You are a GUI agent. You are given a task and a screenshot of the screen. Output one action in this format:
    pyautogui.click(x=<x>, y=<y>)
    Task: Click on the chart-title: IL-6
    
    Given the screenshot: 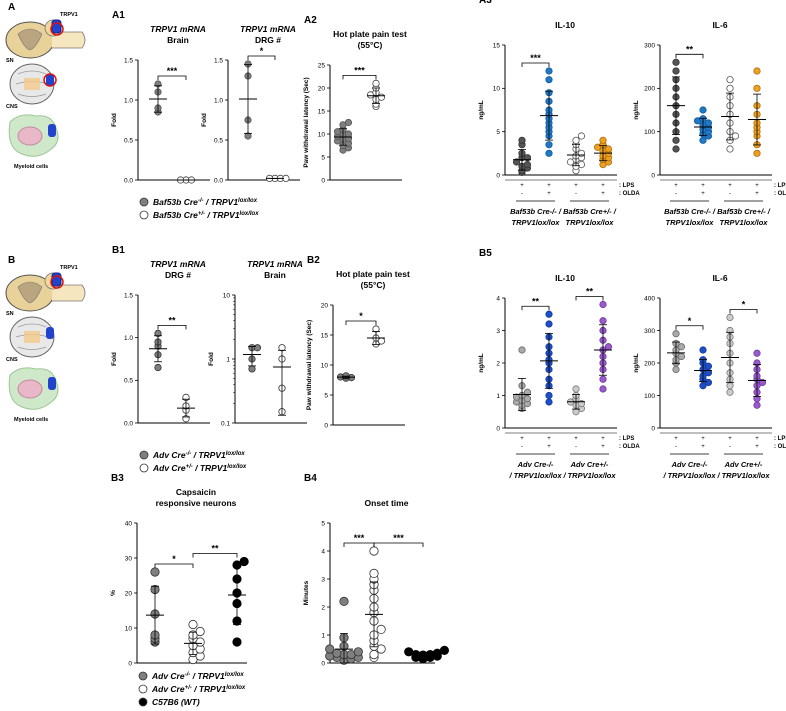 What is the action you would take?
    pyautogui.click(x=719, y=278)
    